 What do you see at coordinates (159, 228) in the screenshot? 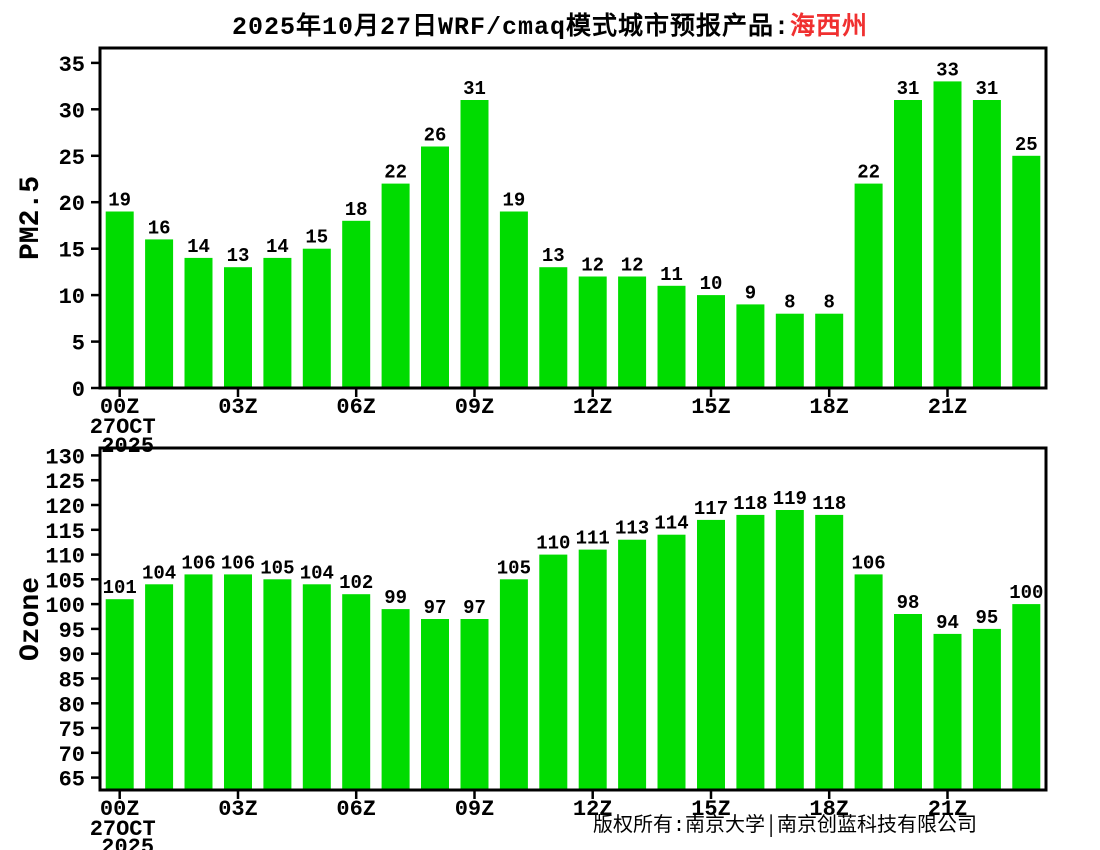
I see `bar-value-label: 16` at bounding box center [159, 228].